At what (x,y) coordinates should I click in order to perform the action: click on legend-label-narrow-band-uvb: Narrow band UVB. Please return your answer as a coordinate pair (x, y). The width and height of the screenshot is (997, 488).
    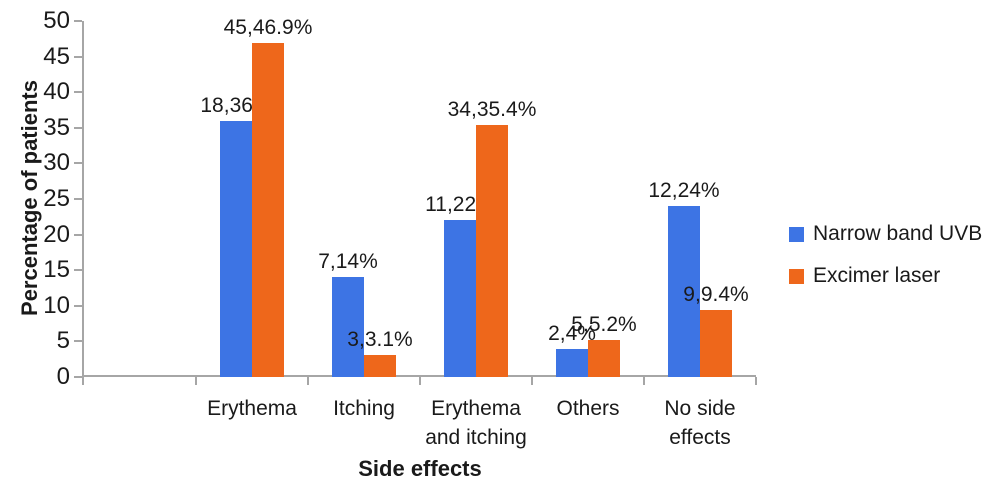
    Looking at the image, I should click on (898, 233).